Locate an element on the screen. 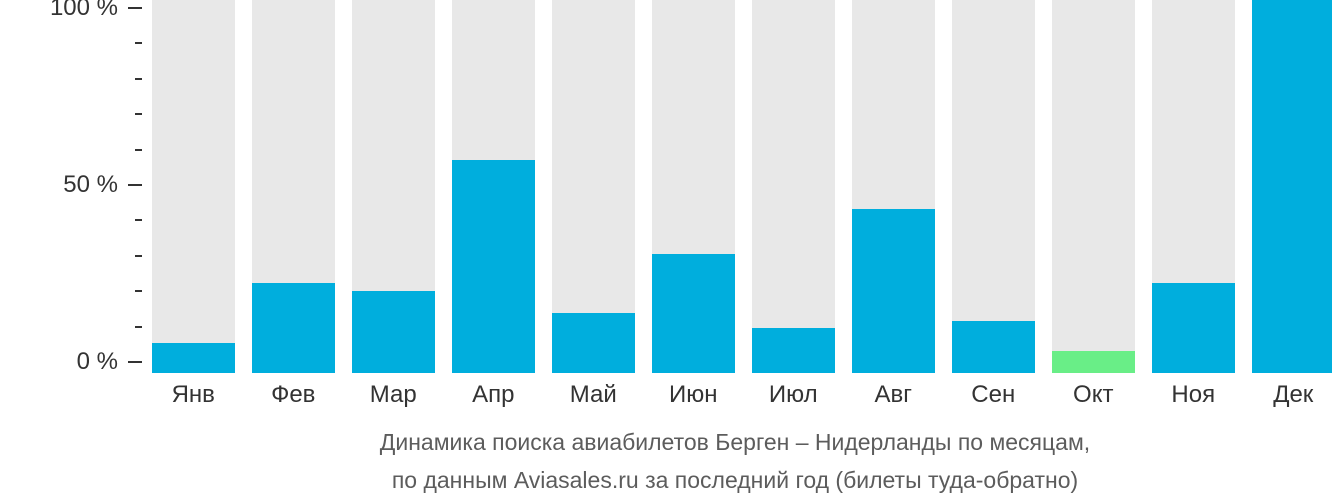  y-tick-label: 100 % is located at coordinates (83, 10).